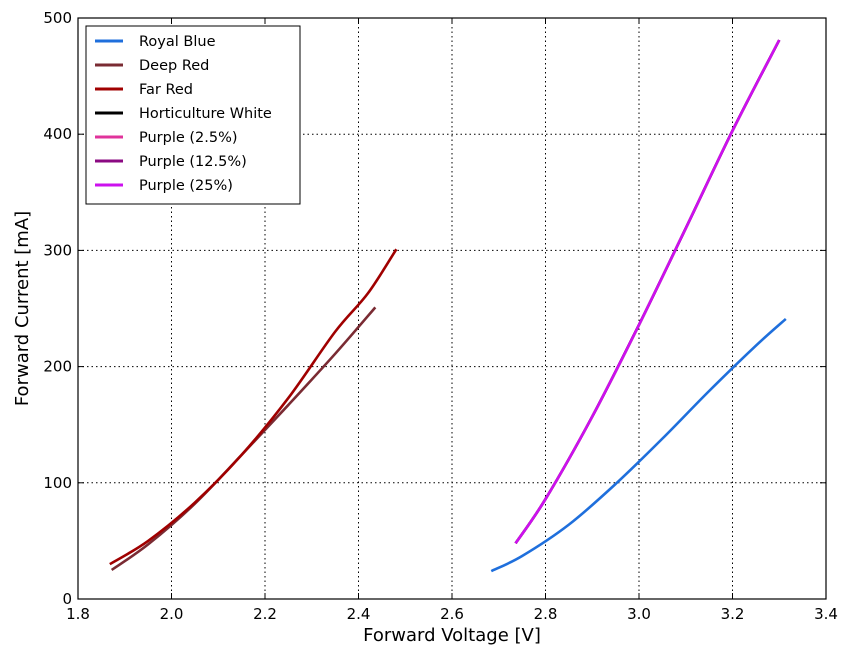 The width and height of the screenshot is (844, 650). What do you see at coordinates (166, 90) in the screenshot?
I see `legend-label-far-red: Far Red` at bounding box center [166, 90].